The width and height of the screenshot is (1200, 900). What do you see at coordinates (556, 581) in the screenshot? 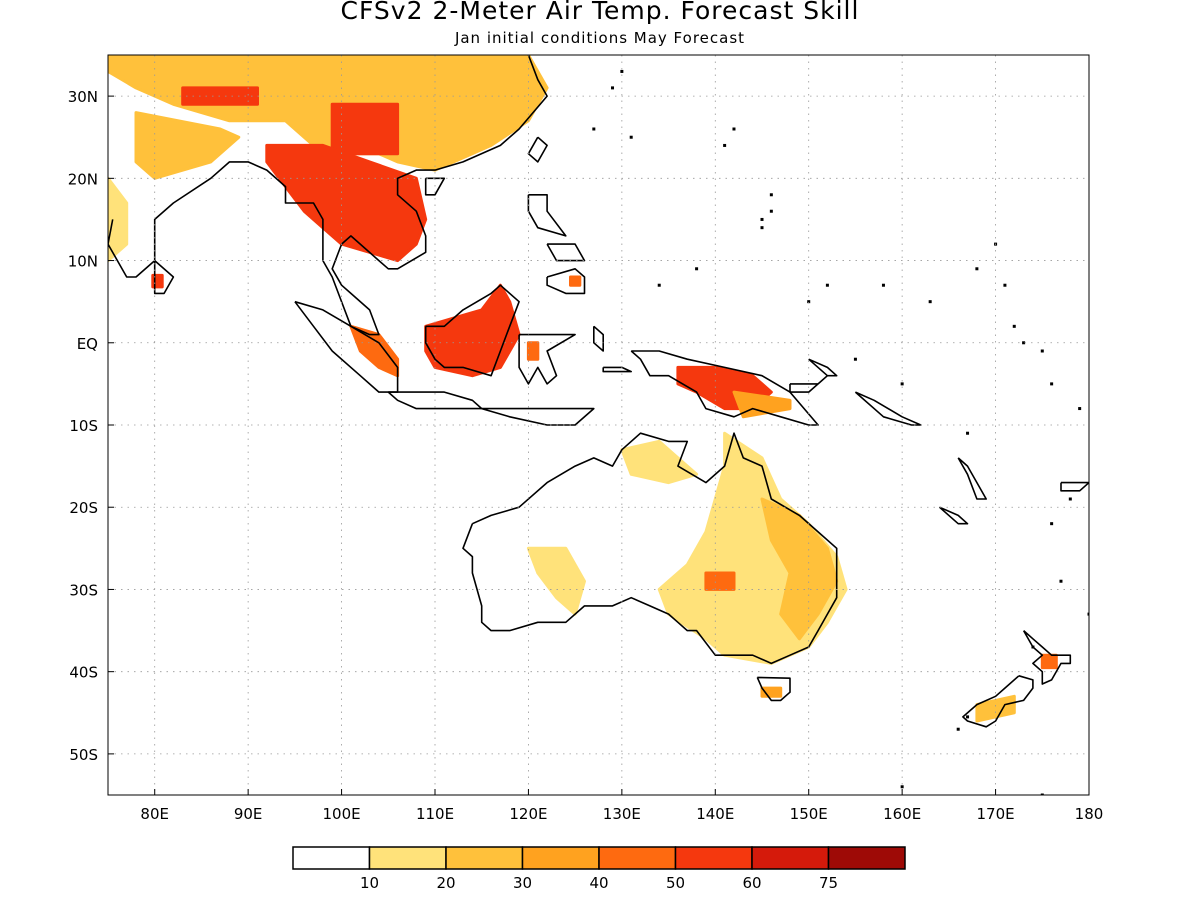
I see `skill-region-australia-west` at bounding box center [556, 581].